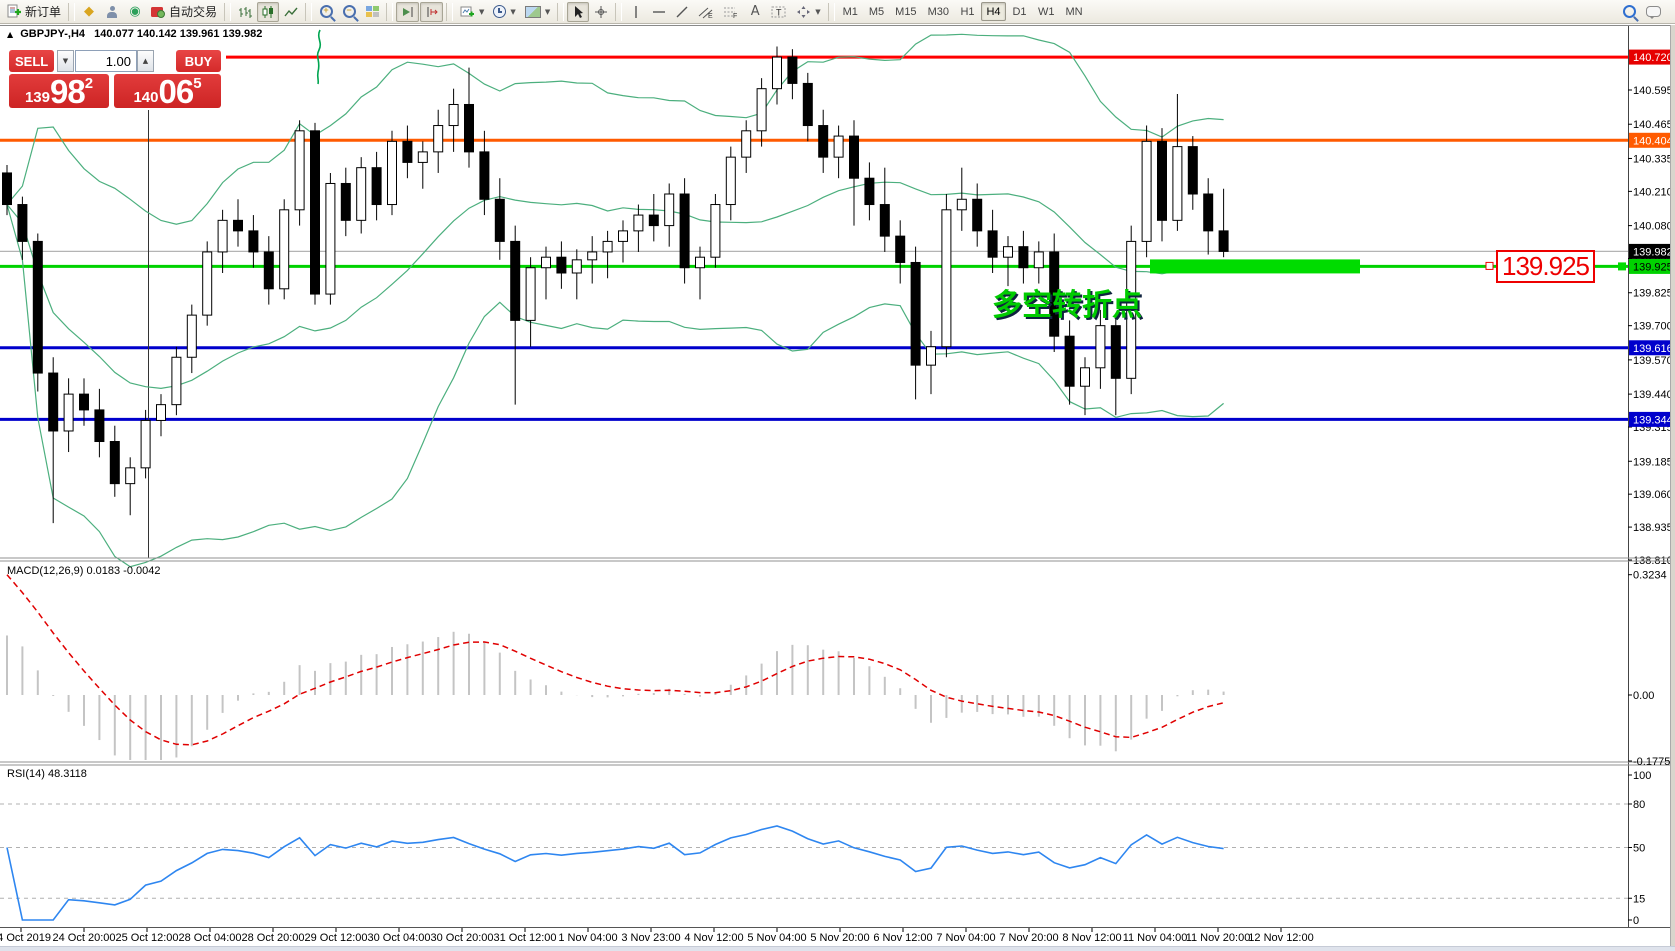 Image resolution: width=1675 pixels, height=951 pixels. Describe the element at coordinates (1280, 938) in the screenshot. I see `svg-text: 12 Nov 12:00` at that location.